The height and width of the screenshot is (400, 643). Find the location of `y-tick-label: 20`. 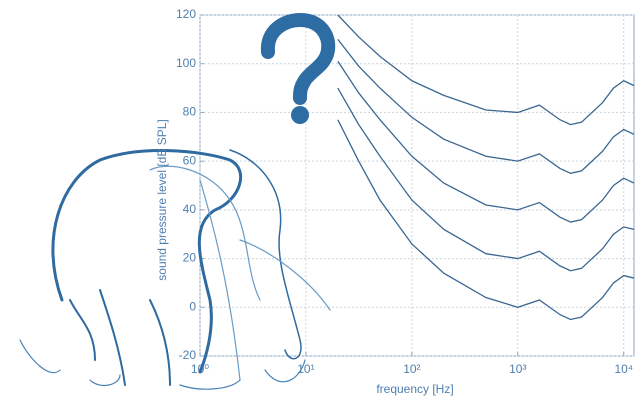

y-tick-label: 20 is located at coordinates (190, 258).